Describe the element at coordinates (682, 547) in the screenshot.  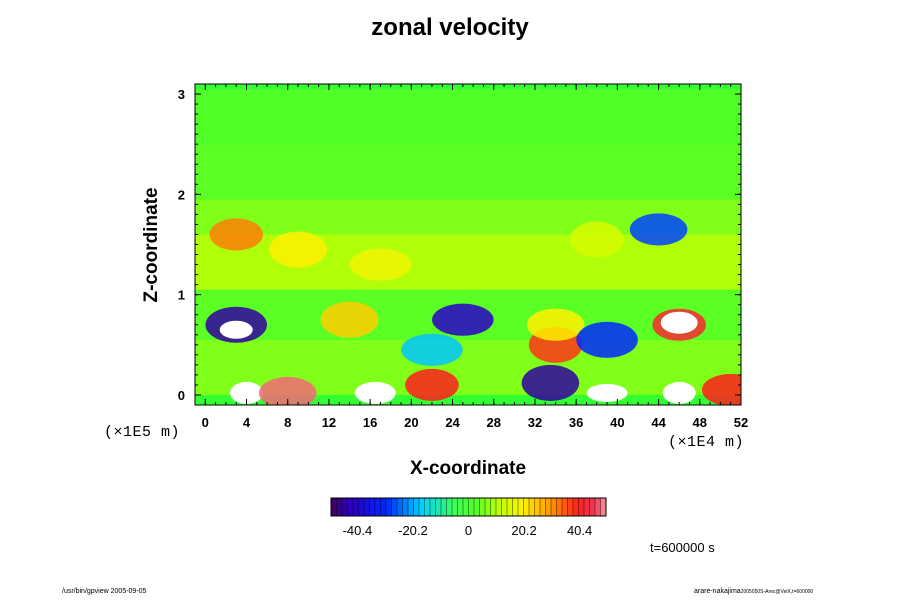
I see `time-label: t=600000 s` at that location.